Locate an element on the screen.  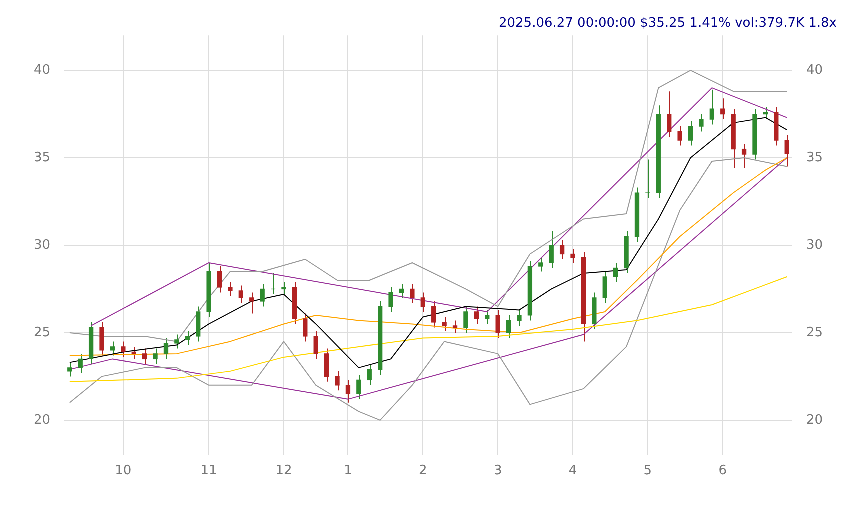
y2-tick-label: 35 is located at coordinates (815, 158).